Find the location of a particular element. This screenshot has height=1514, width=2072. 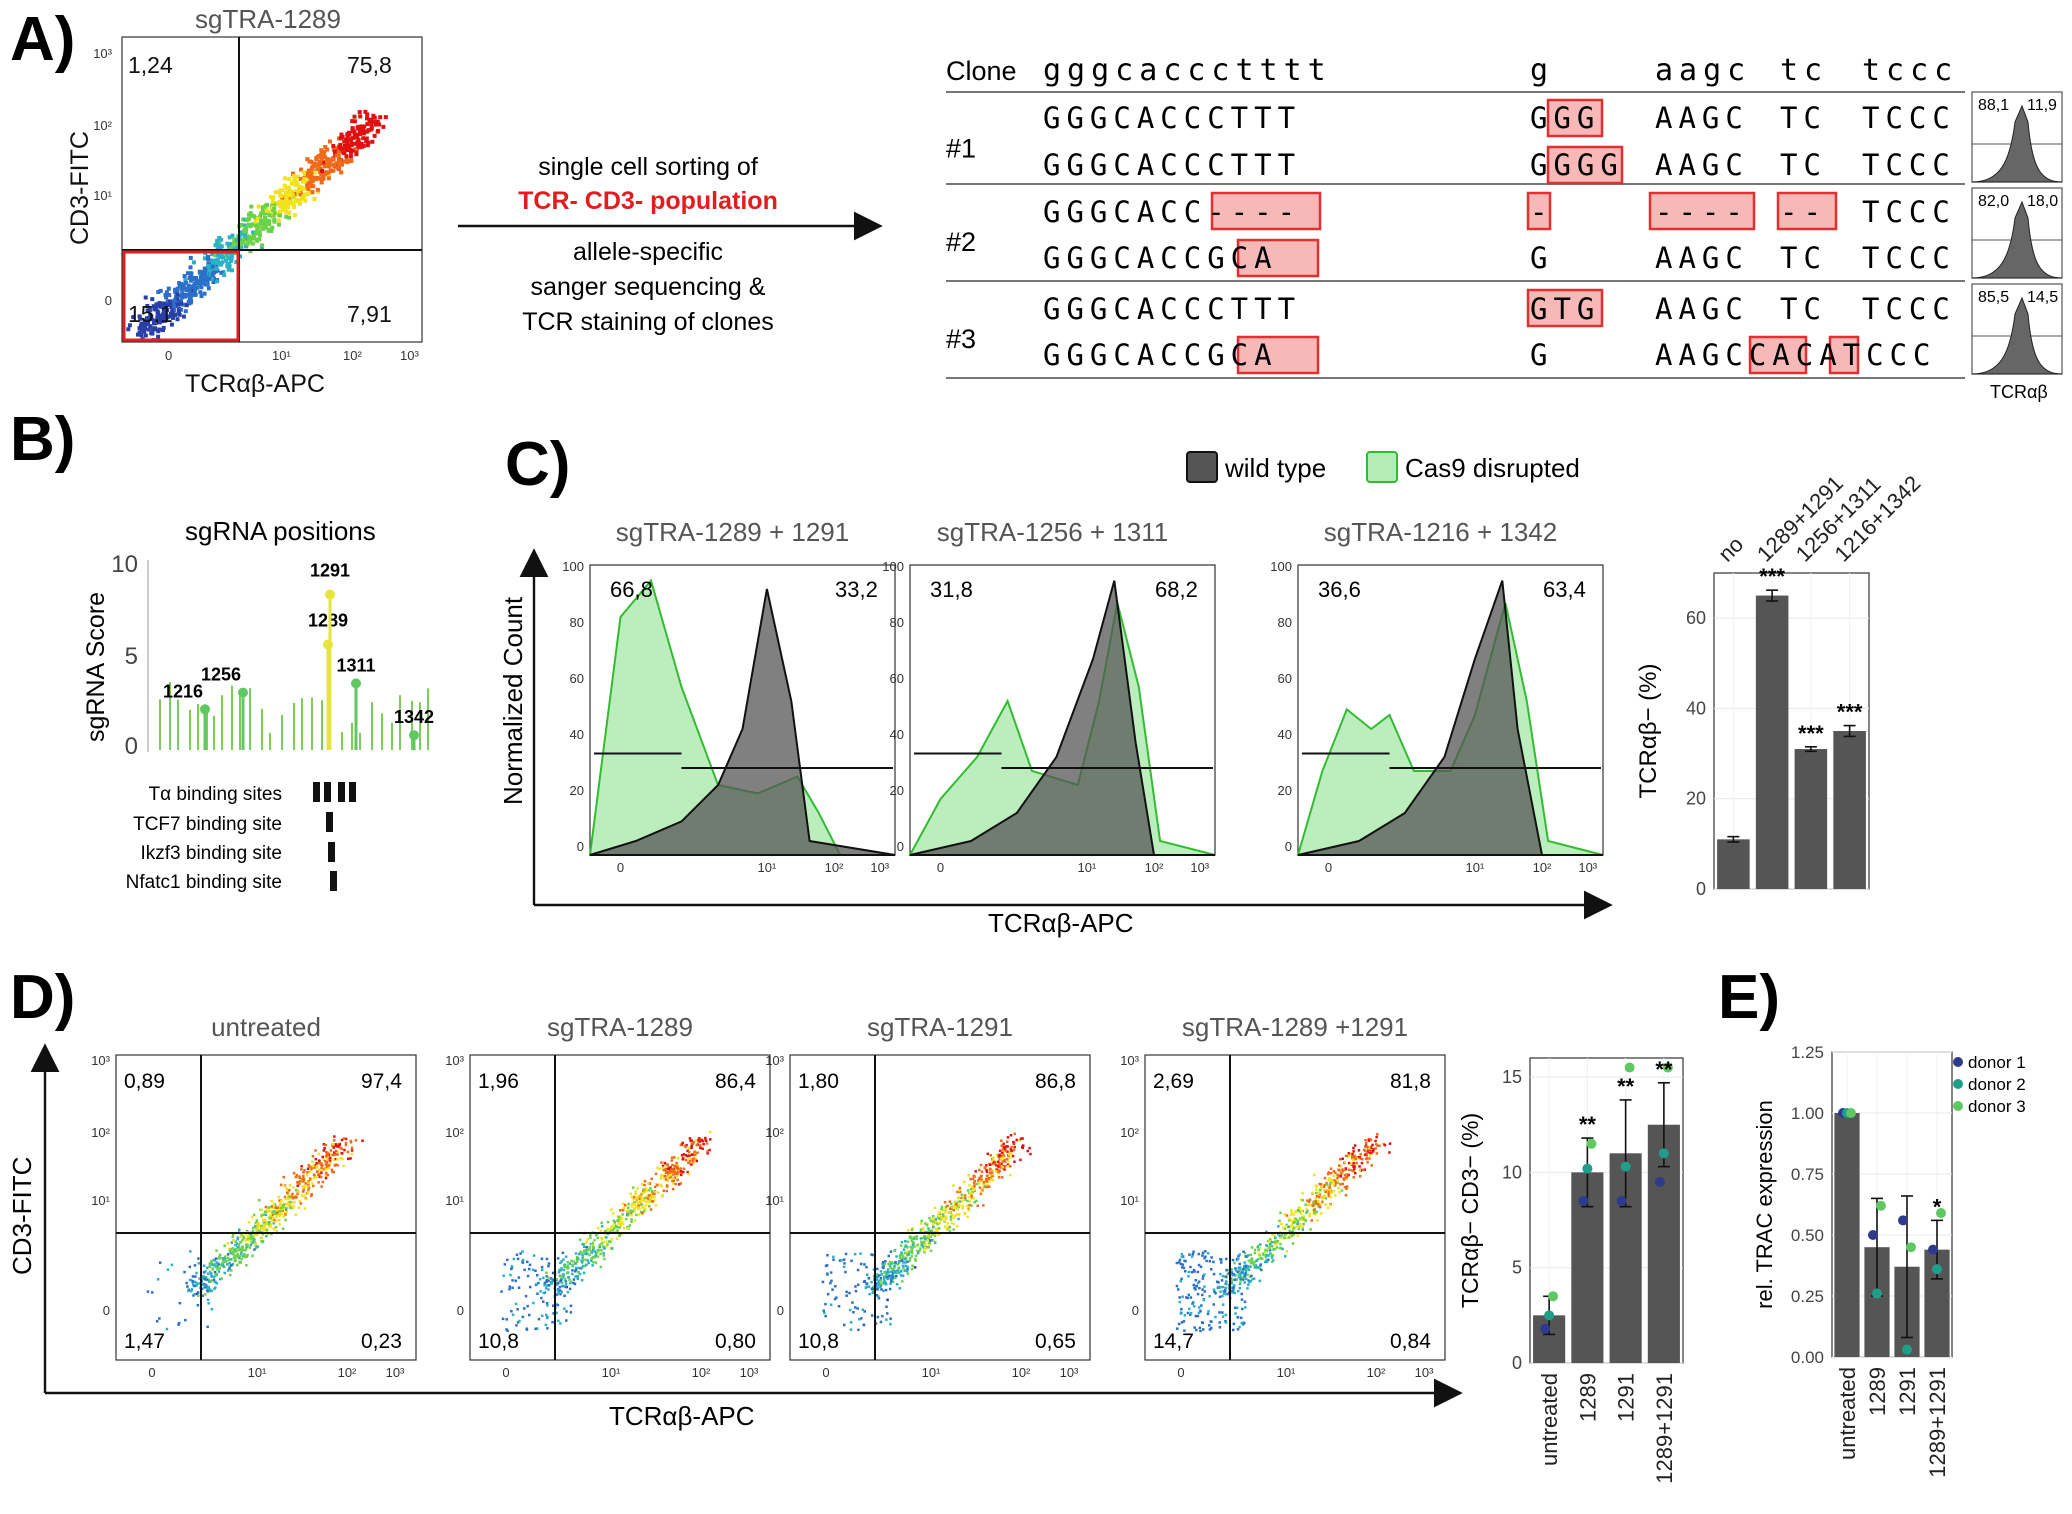

bar-ytick: 20 is located at coordinates (1696, 799).